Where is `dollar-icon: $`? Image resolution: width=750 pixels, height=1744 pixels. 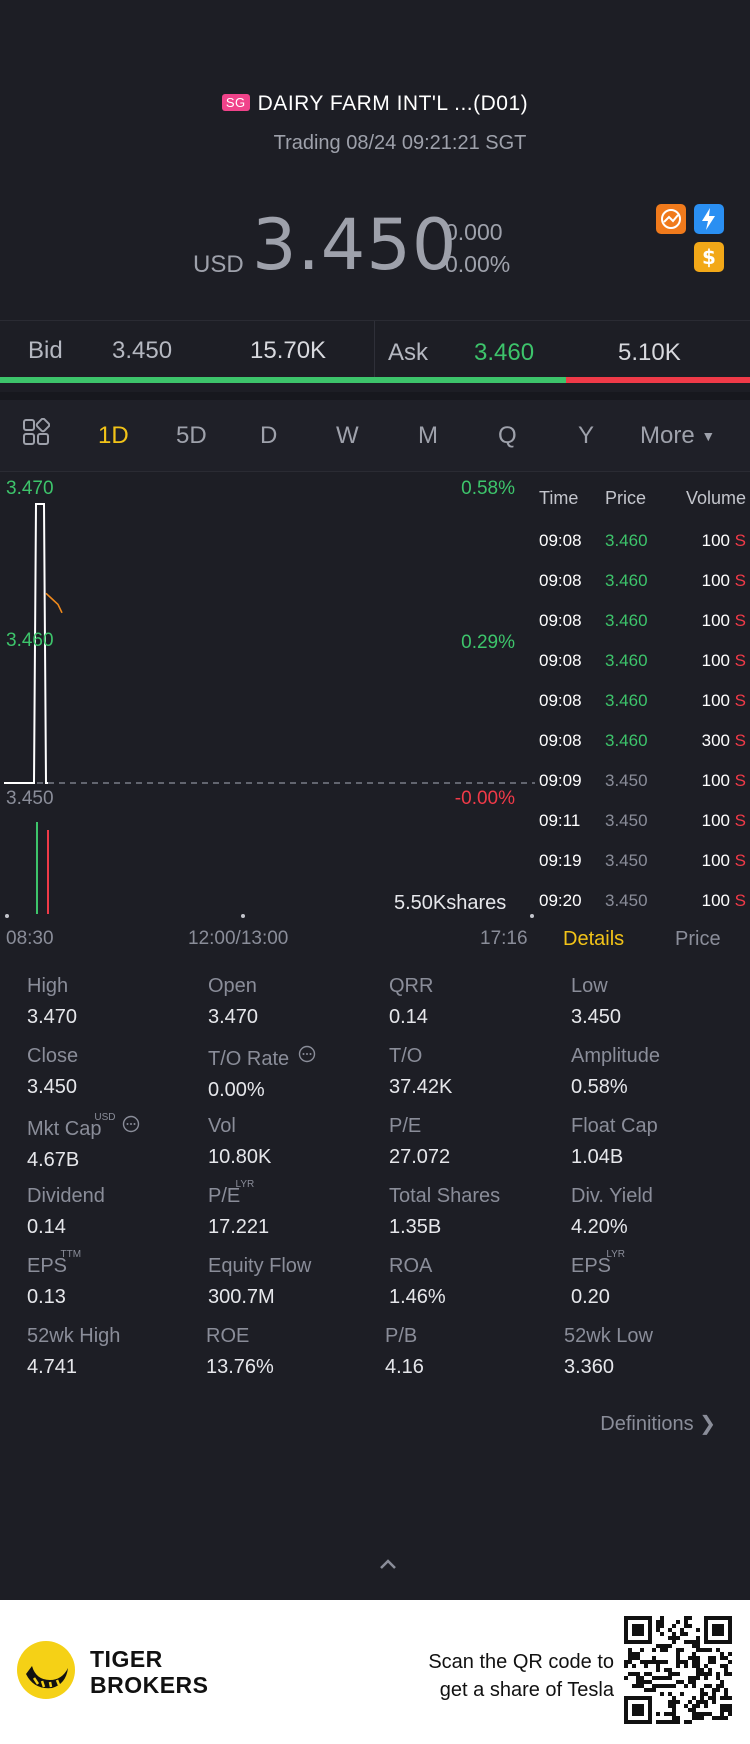
dollar-icon: $ is located at coordinates (709, 257).